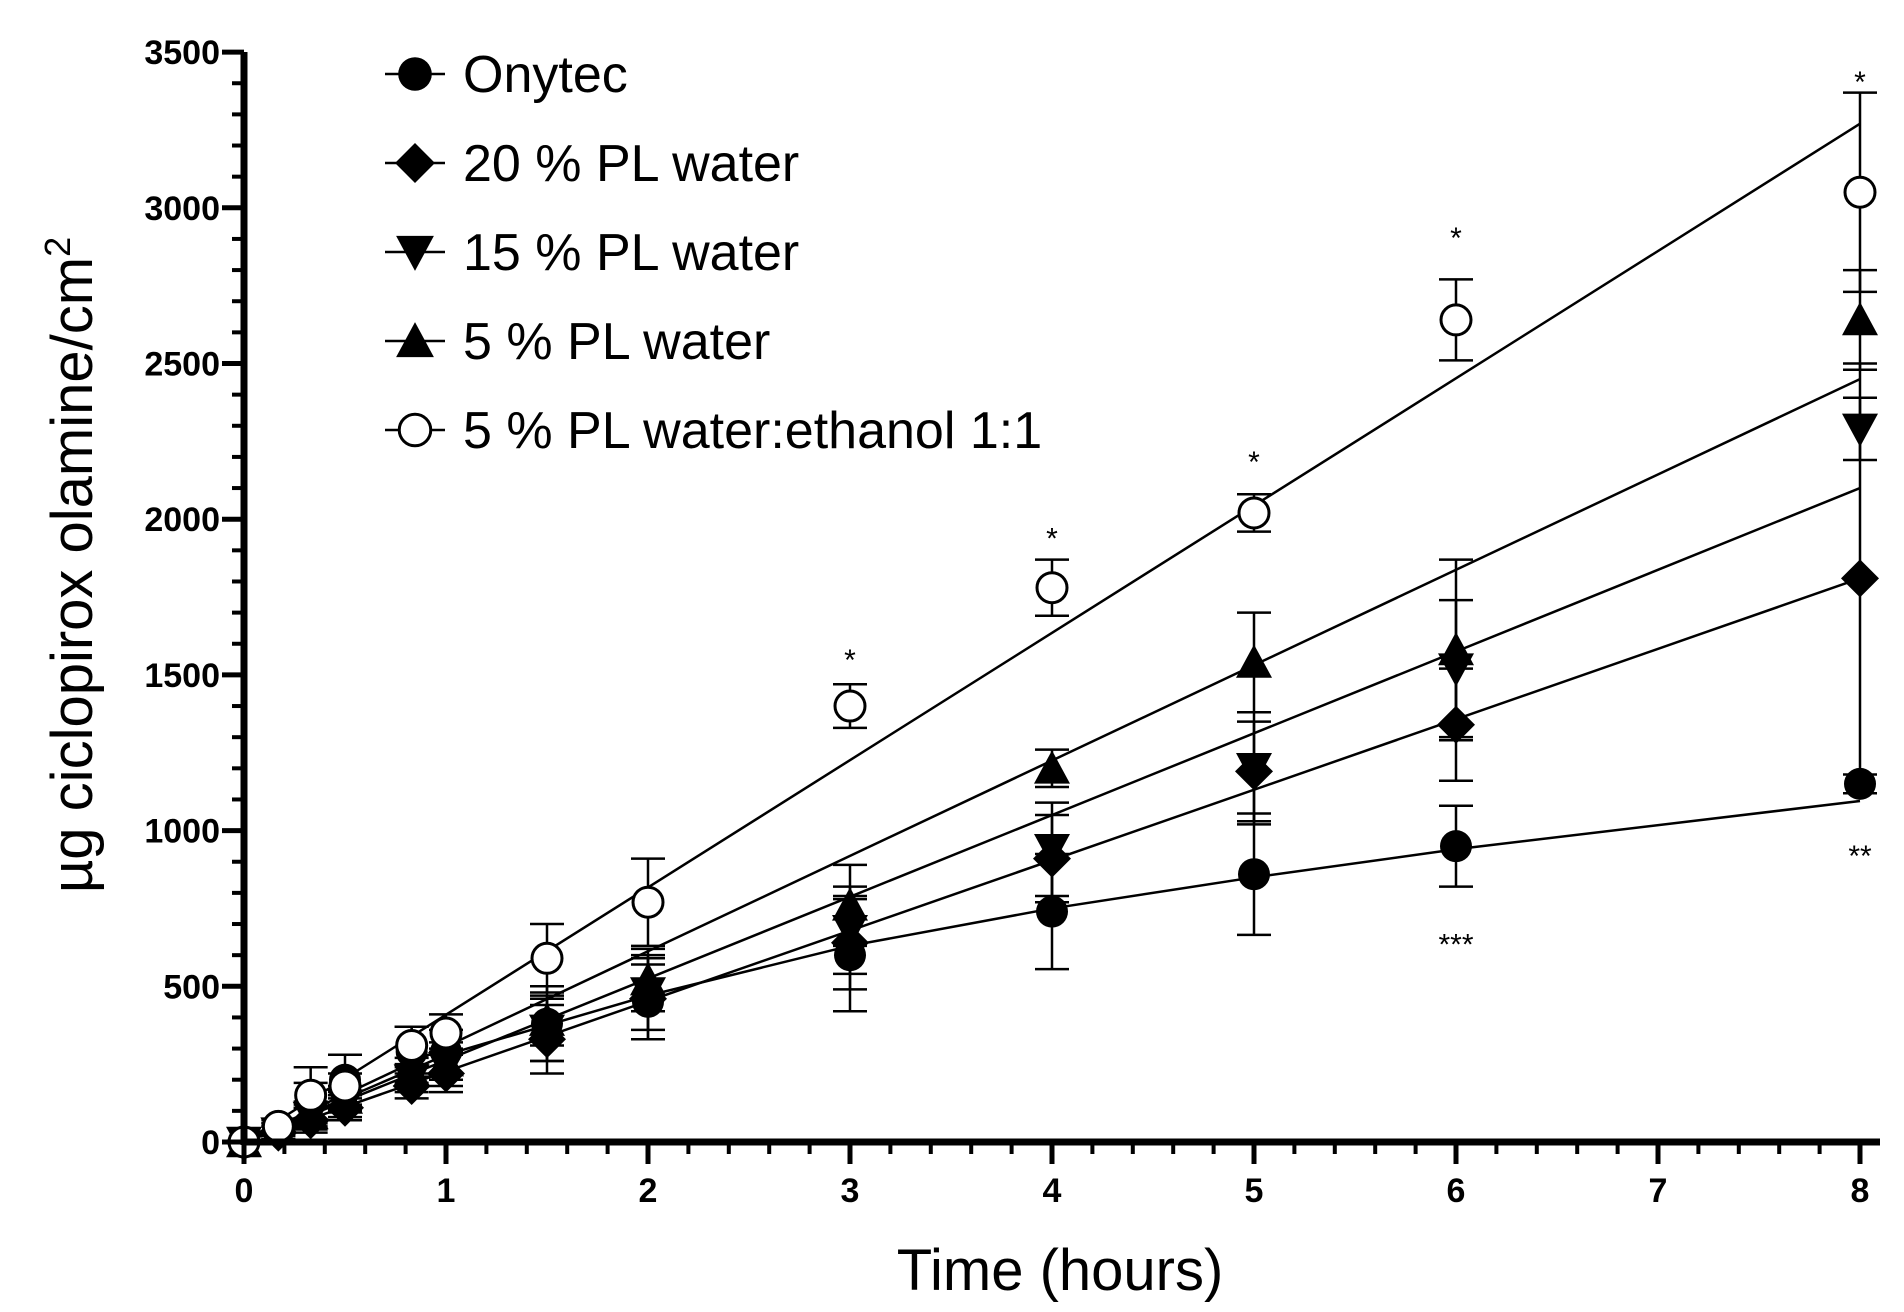  Describe the element at coordinates (182, 832) in the screenshot. I see `y-tick-label: 1000` at that location.